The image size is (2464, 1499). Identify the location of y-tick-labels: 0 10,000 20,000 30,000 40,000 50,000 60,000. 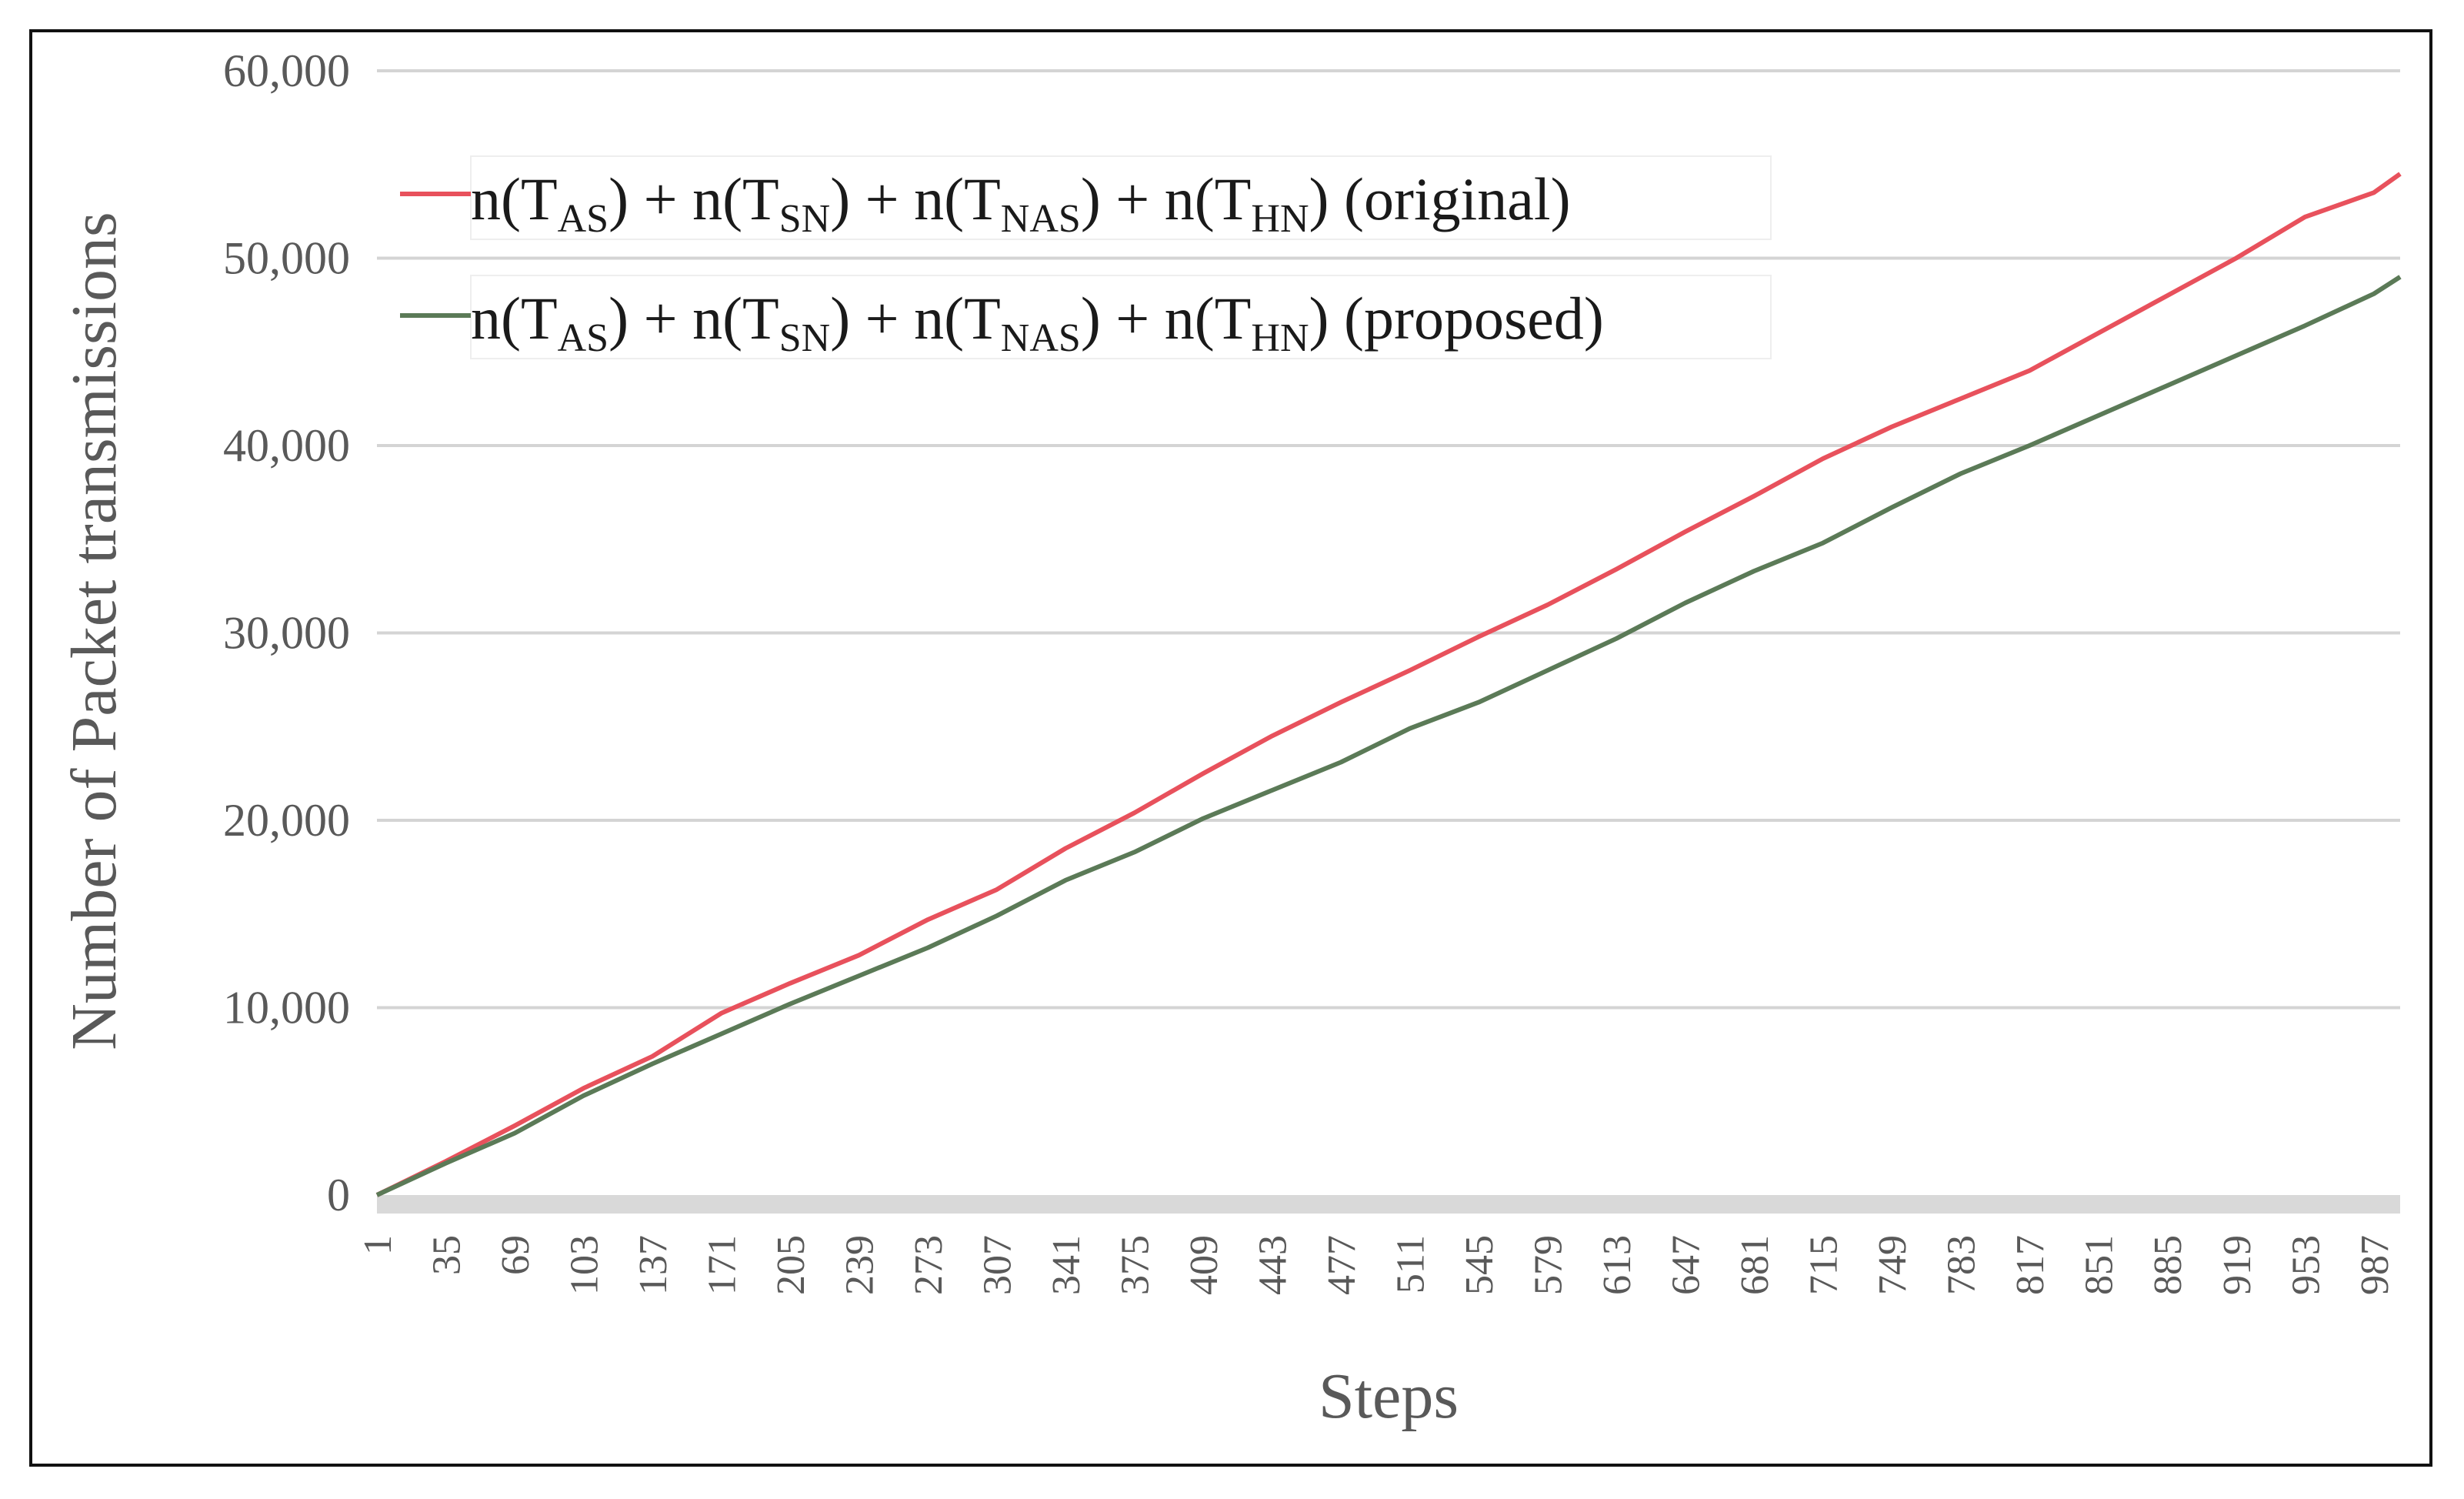
(286, 632).